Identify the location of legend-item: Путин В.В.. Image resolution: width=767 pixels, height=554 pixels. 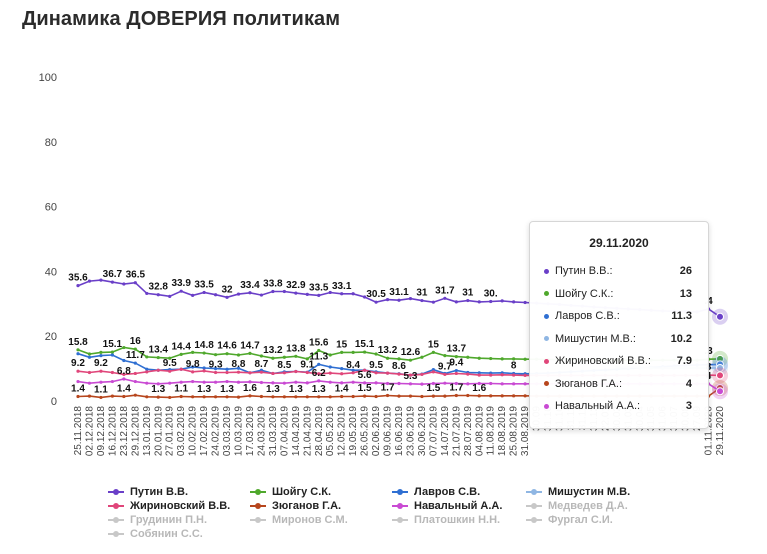
(148, 492).